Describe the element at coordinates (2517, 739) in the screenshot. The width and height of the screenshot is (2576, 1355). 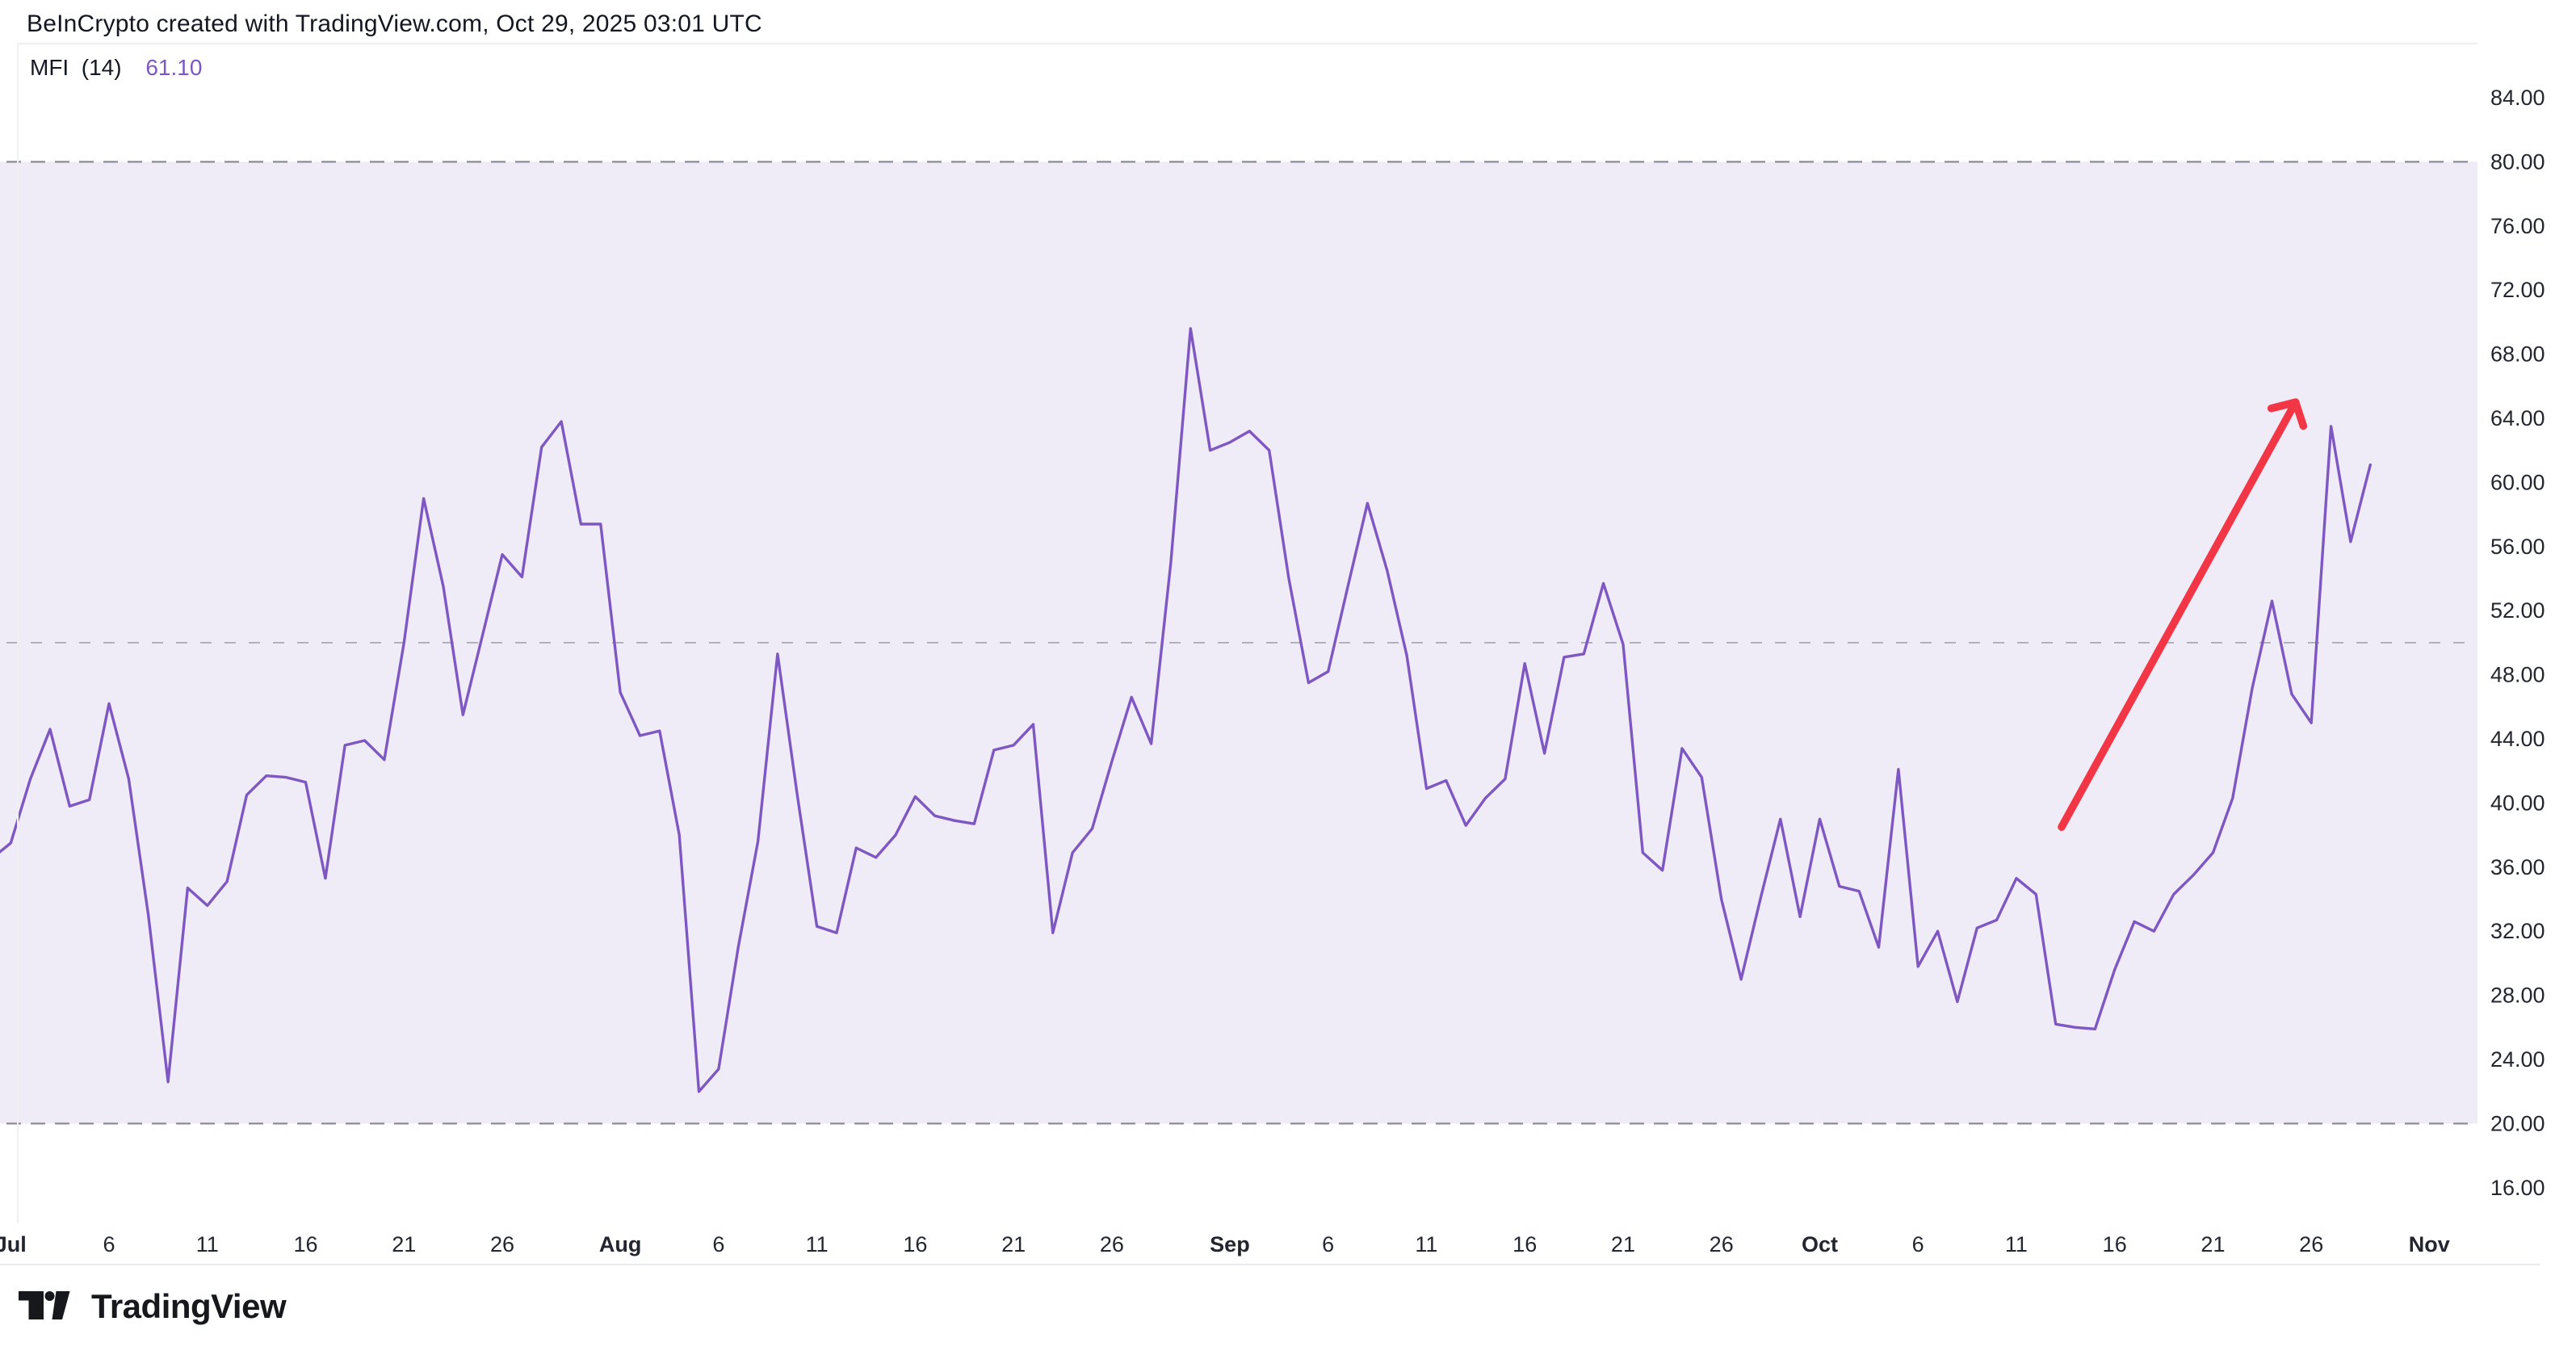
I see `price-axis-label: 44.00` at that location.